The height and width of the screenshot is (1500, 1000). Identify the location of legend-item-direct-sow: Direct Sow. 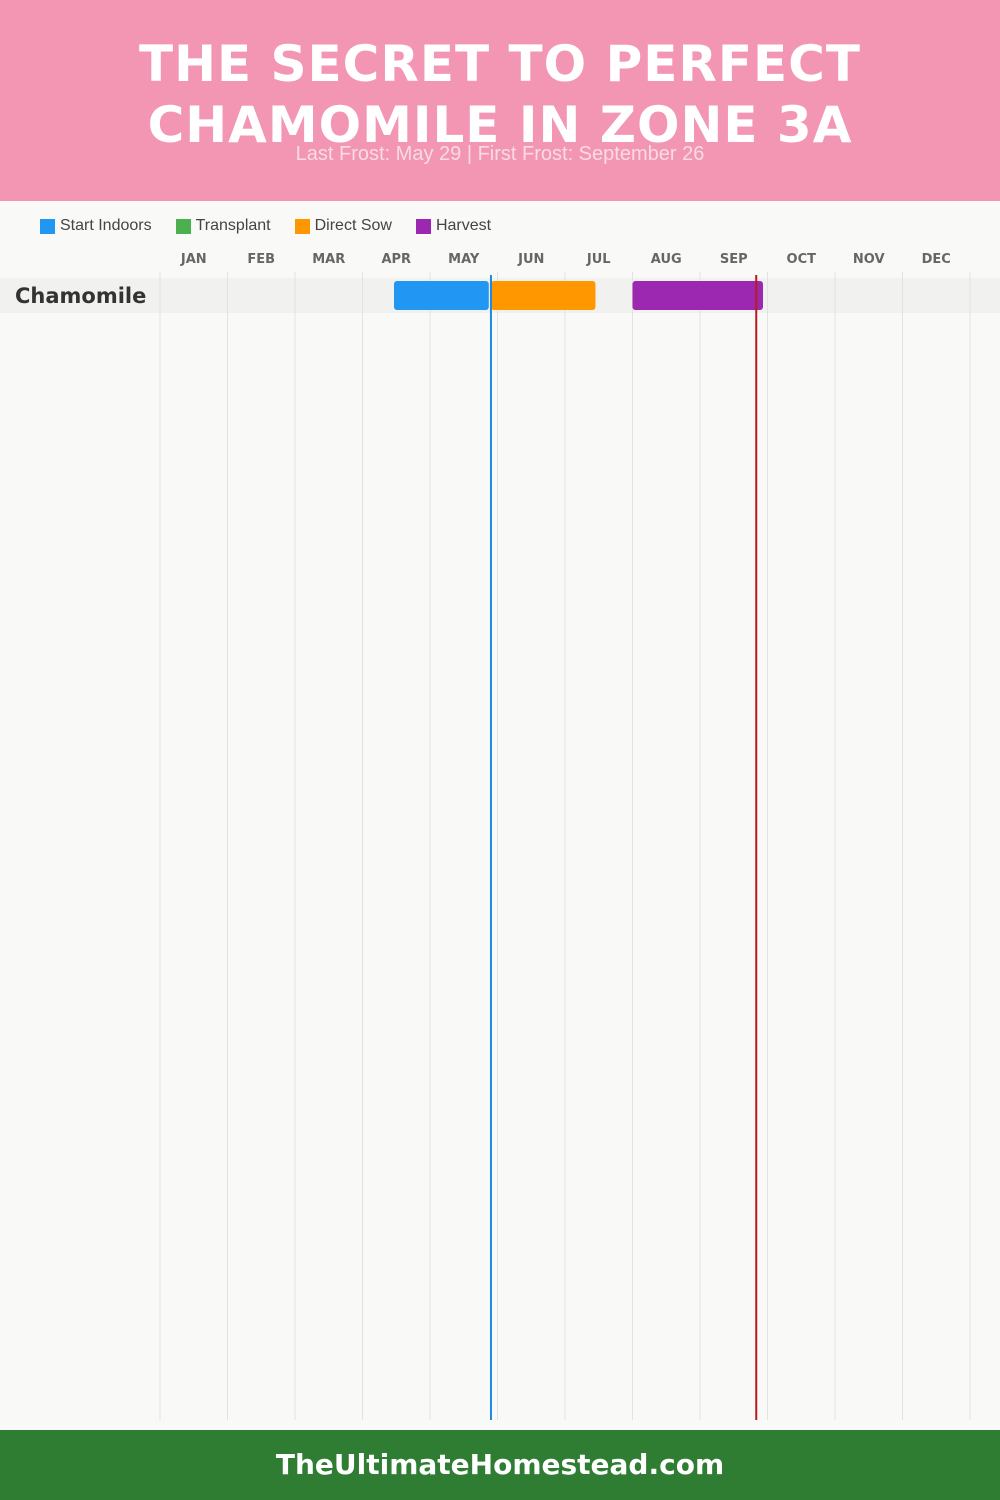
(343, 226).